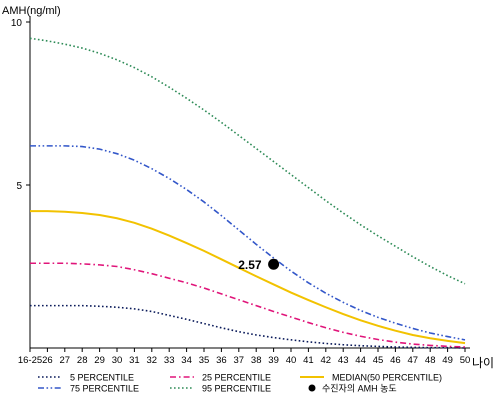 Image resolution: width=500 pixels, height=400 pixels. What do you see at coordinates (483, 363) in the screenshot?
I see `x-axis-label: 나이` at bounding box center [483, 363].